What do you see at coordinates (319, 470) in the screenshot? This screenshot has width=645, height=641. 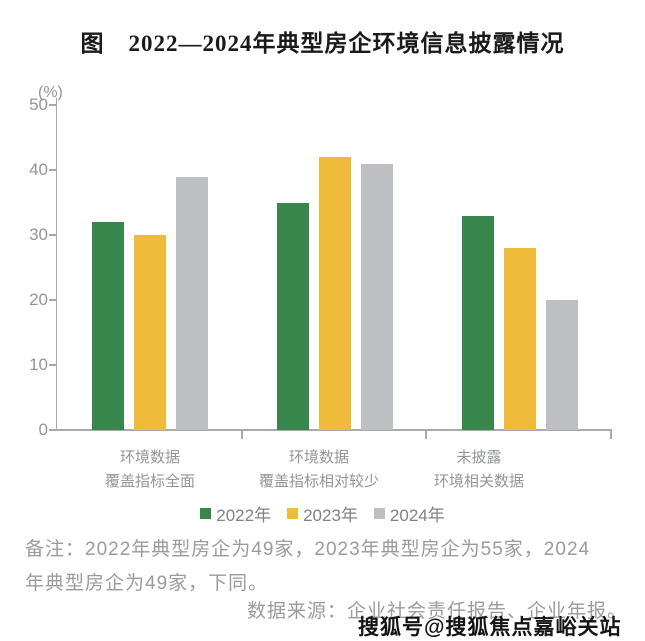 I see `x-axis-category-label-2: 环境数据覆盖指标相对较少` at bounding box center [319, 470].